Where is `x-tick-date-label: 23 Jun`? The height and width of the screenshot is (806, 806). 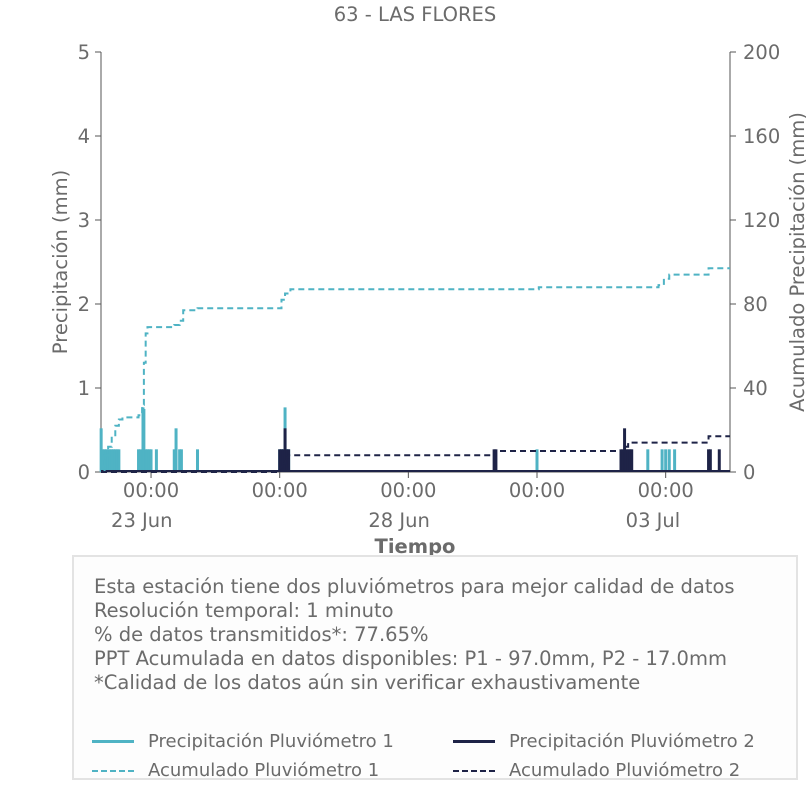
x-tick-date-label: 23 Jun is located at coordinates (141, 520).